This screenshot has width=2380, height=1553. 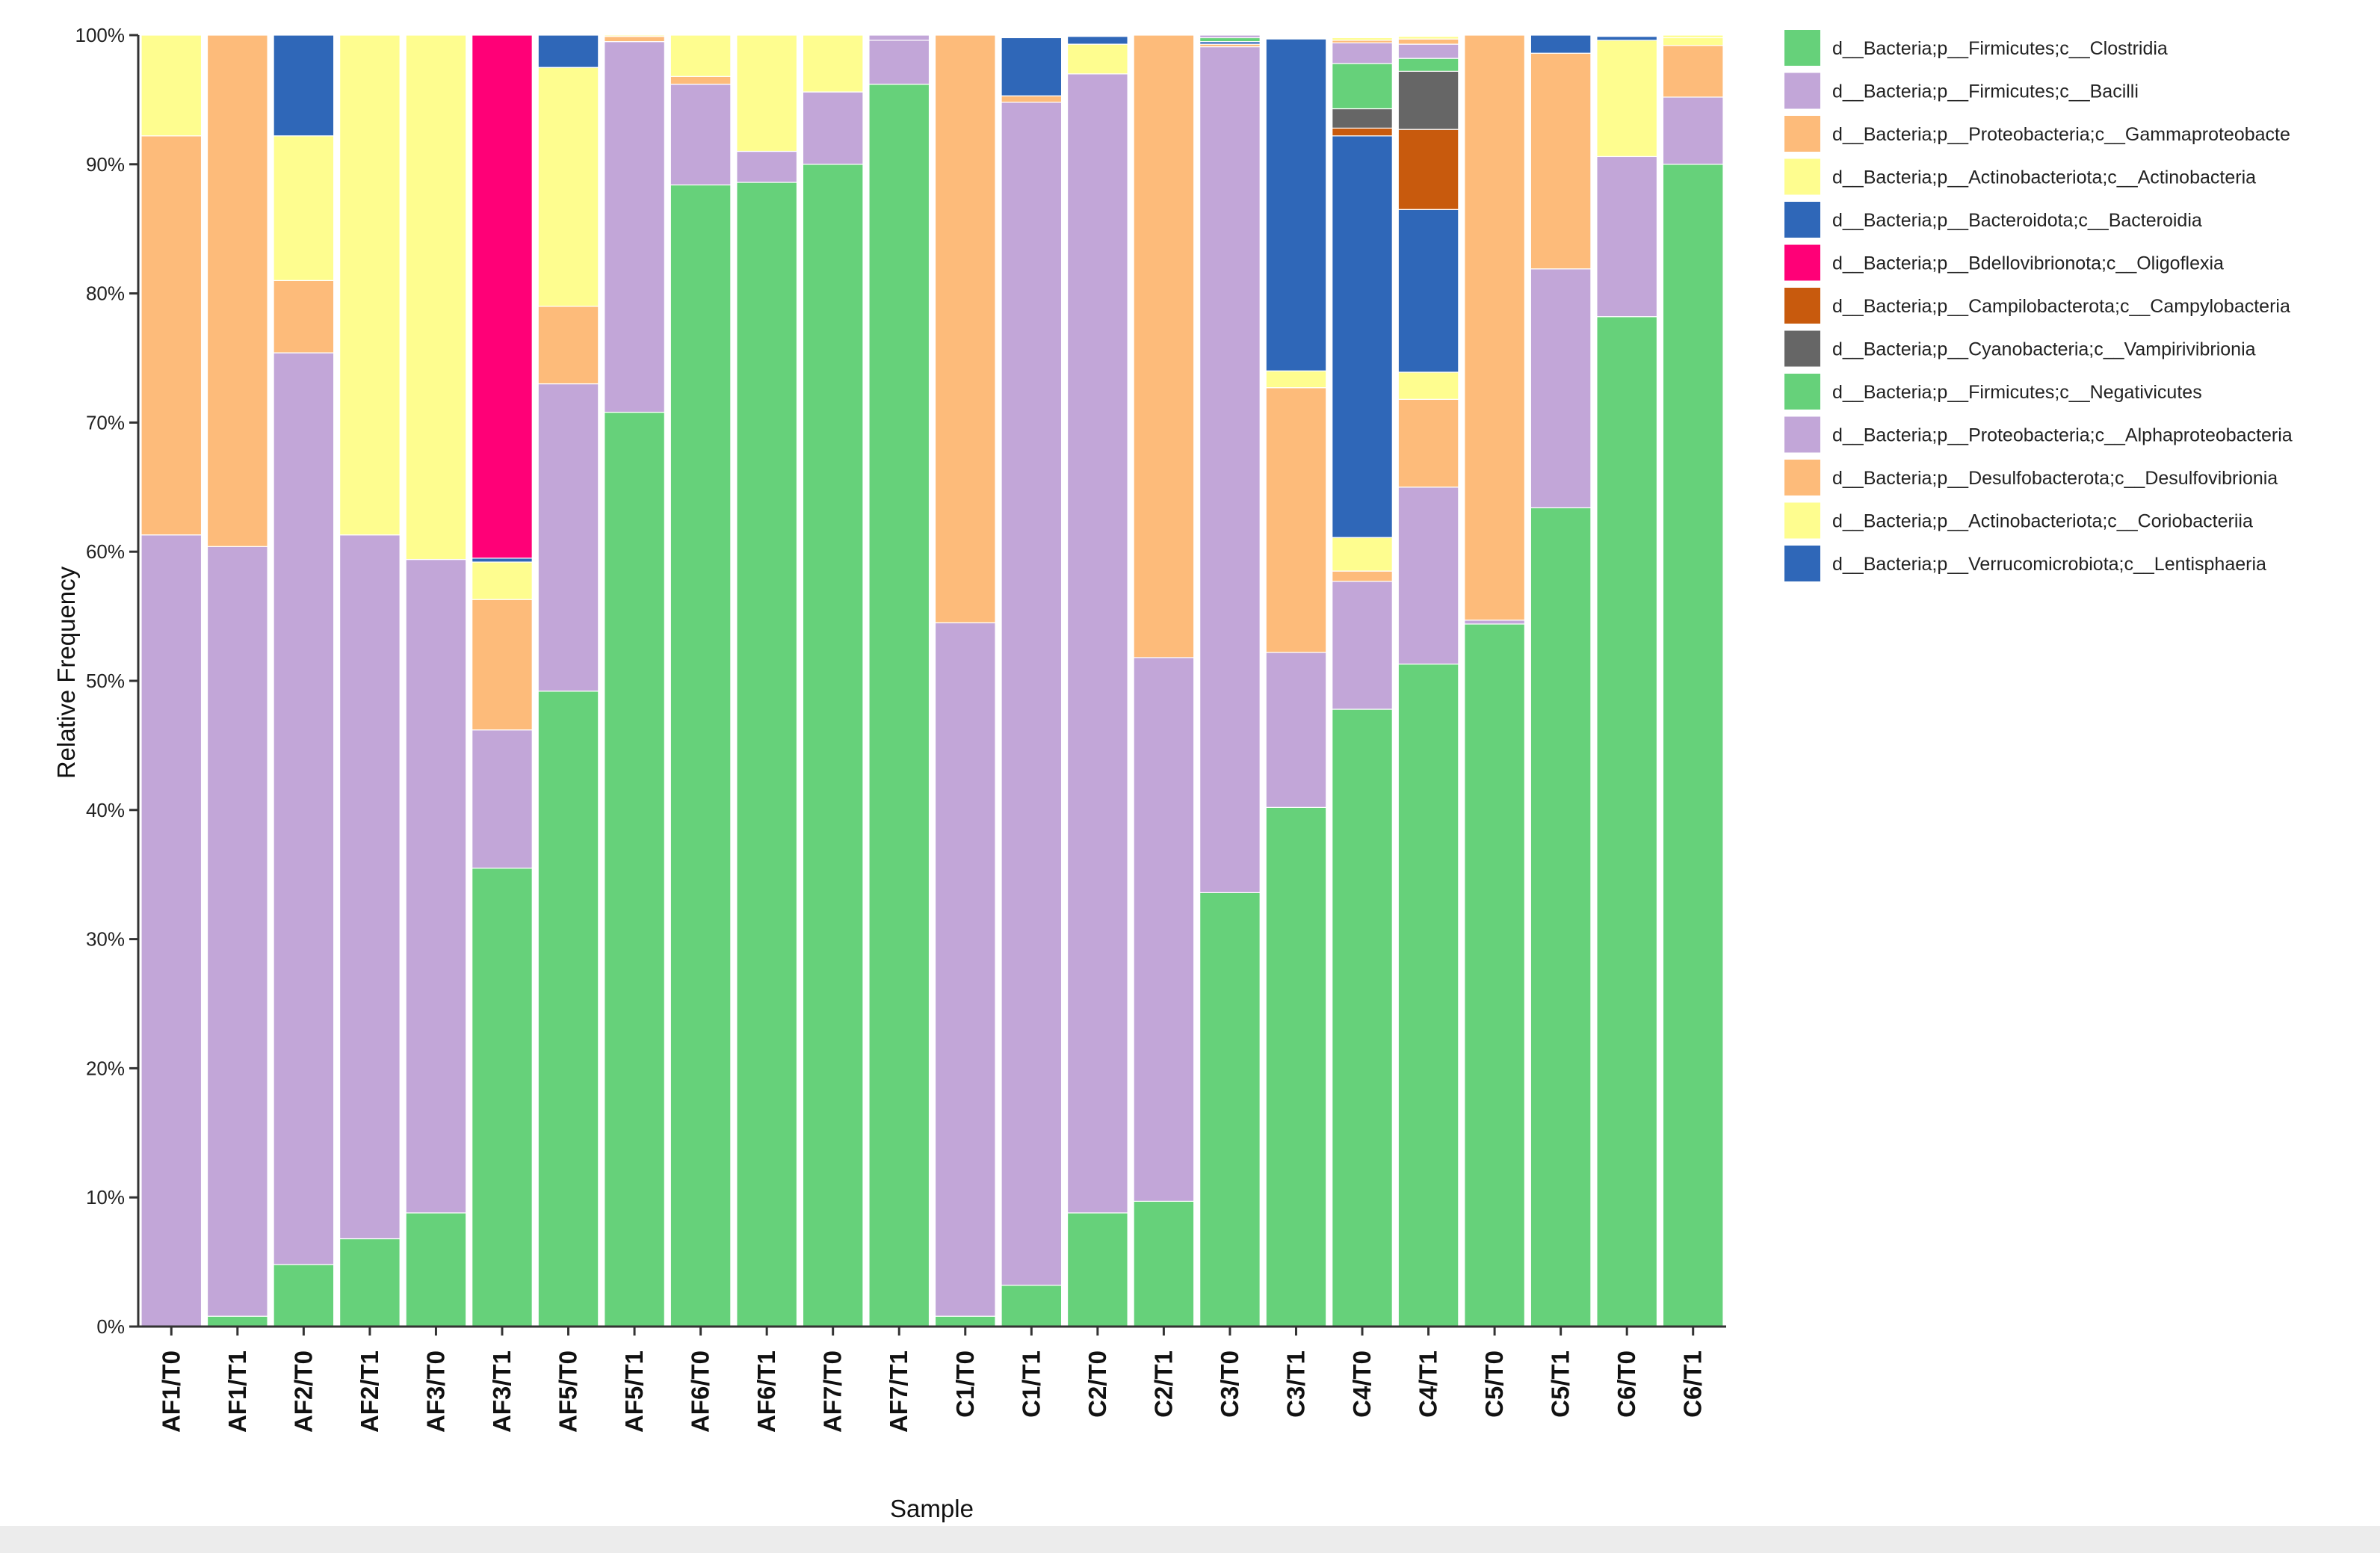 I want to click on x-tick-label: C2/T0, so click(x=1097, y=1384).